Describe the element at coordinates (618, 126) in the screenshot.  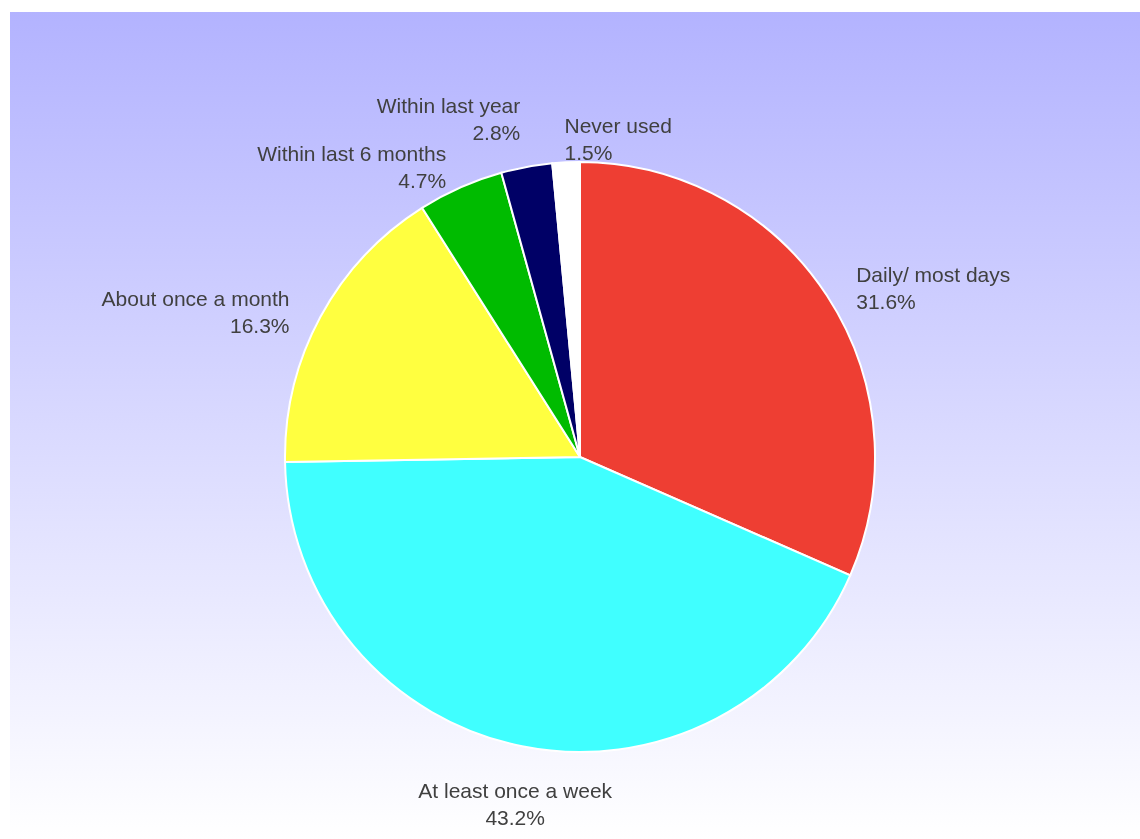
I see `slice-label: Never used` at that location.